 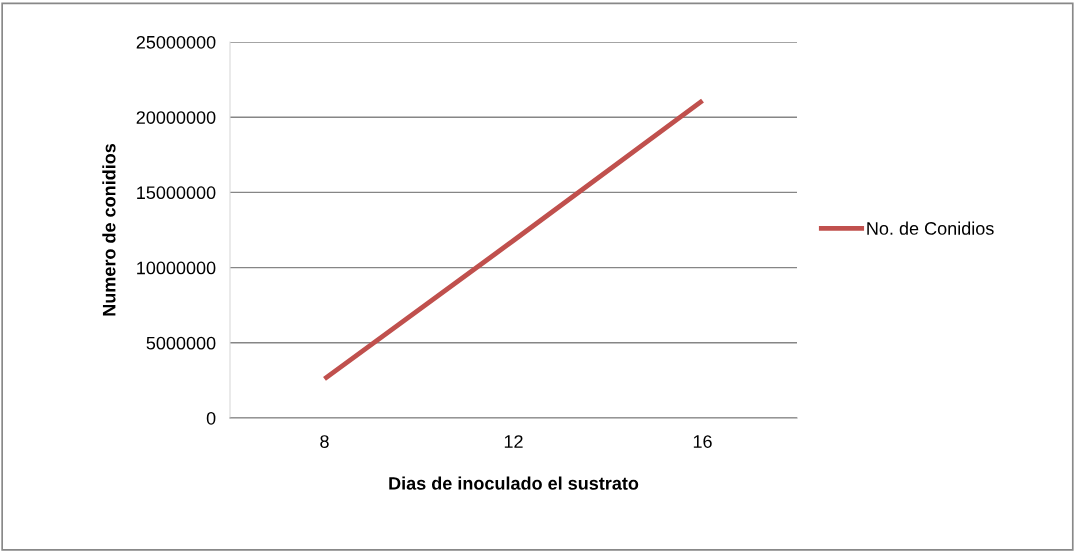 What do you see at coordinates (324, 441) in the screenshot?
I see `x-tick-label: 8` at bounding box center [324, 441].